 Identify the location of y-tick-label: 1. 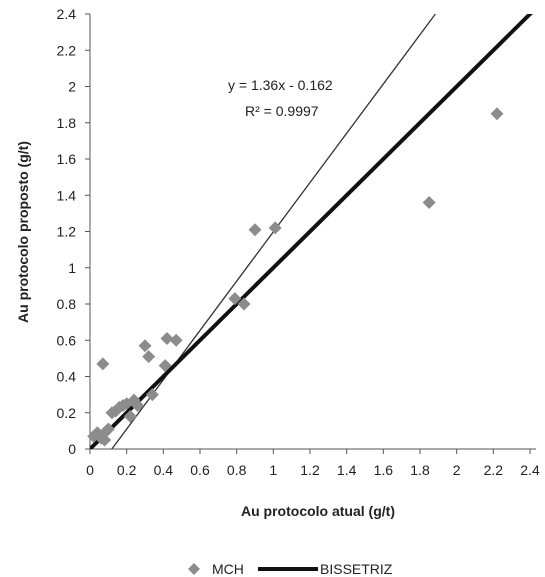
(72, 268).